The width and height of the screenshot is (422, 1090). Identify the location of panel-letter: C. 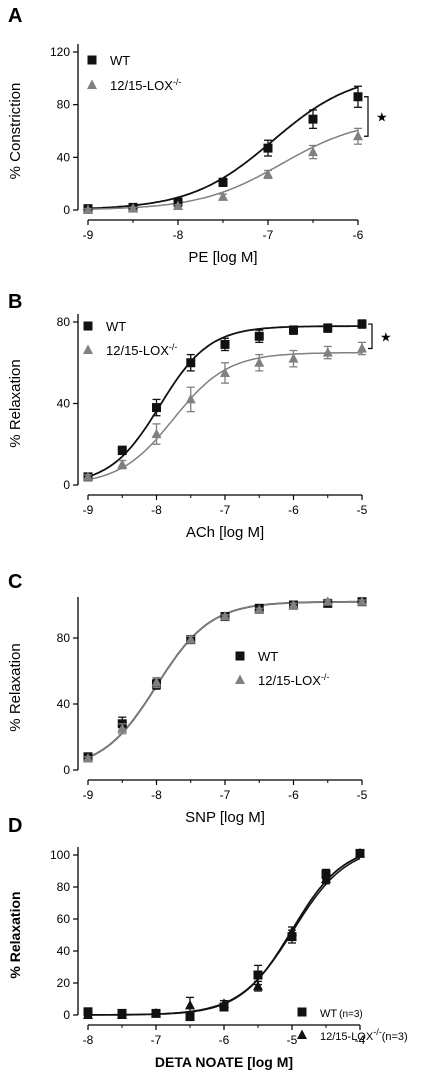
(15, 582).